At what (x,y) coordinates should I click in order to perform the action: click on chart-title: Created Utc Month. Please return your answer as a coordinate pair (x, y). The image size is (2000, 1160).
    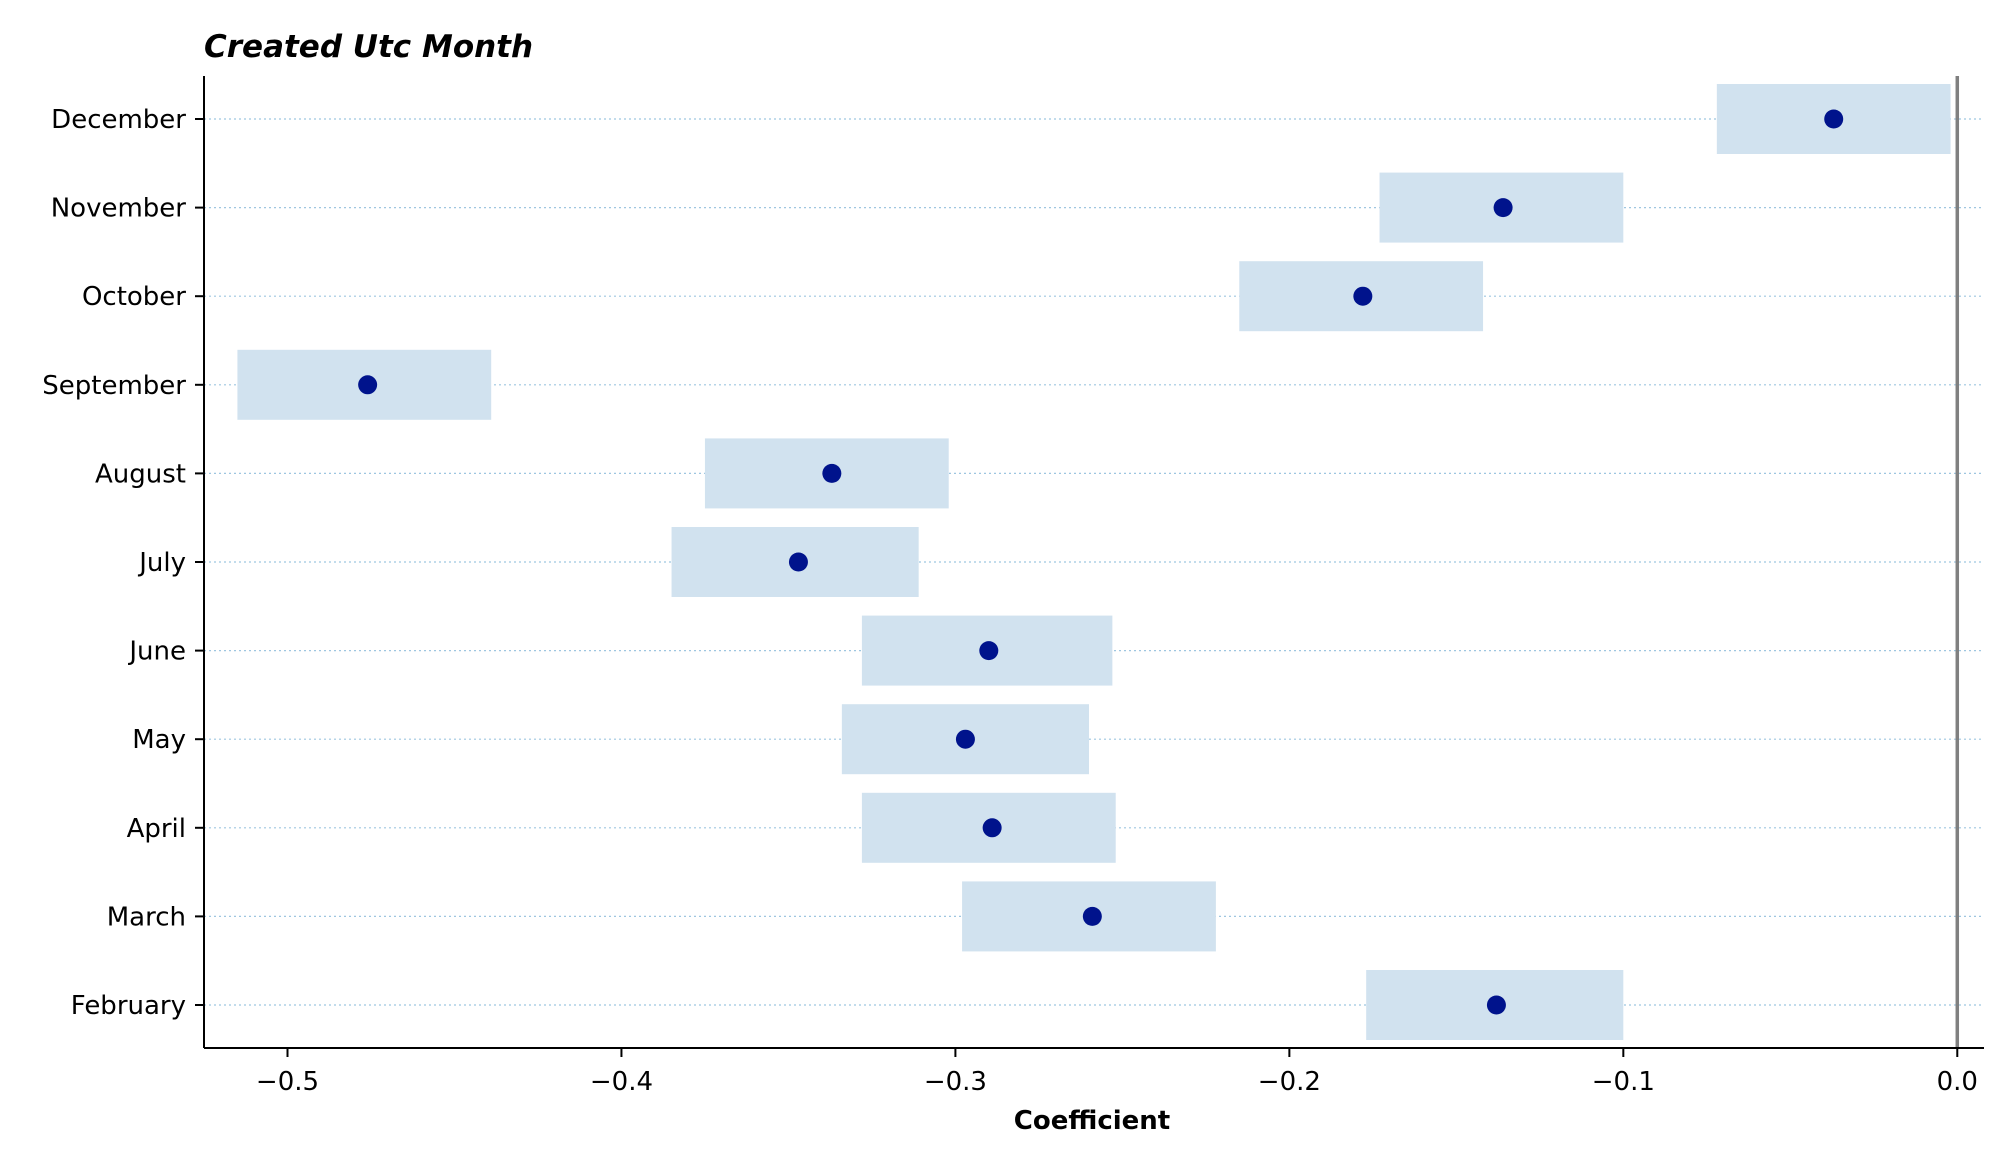
    Looking at the image, I should click on (368, 47).